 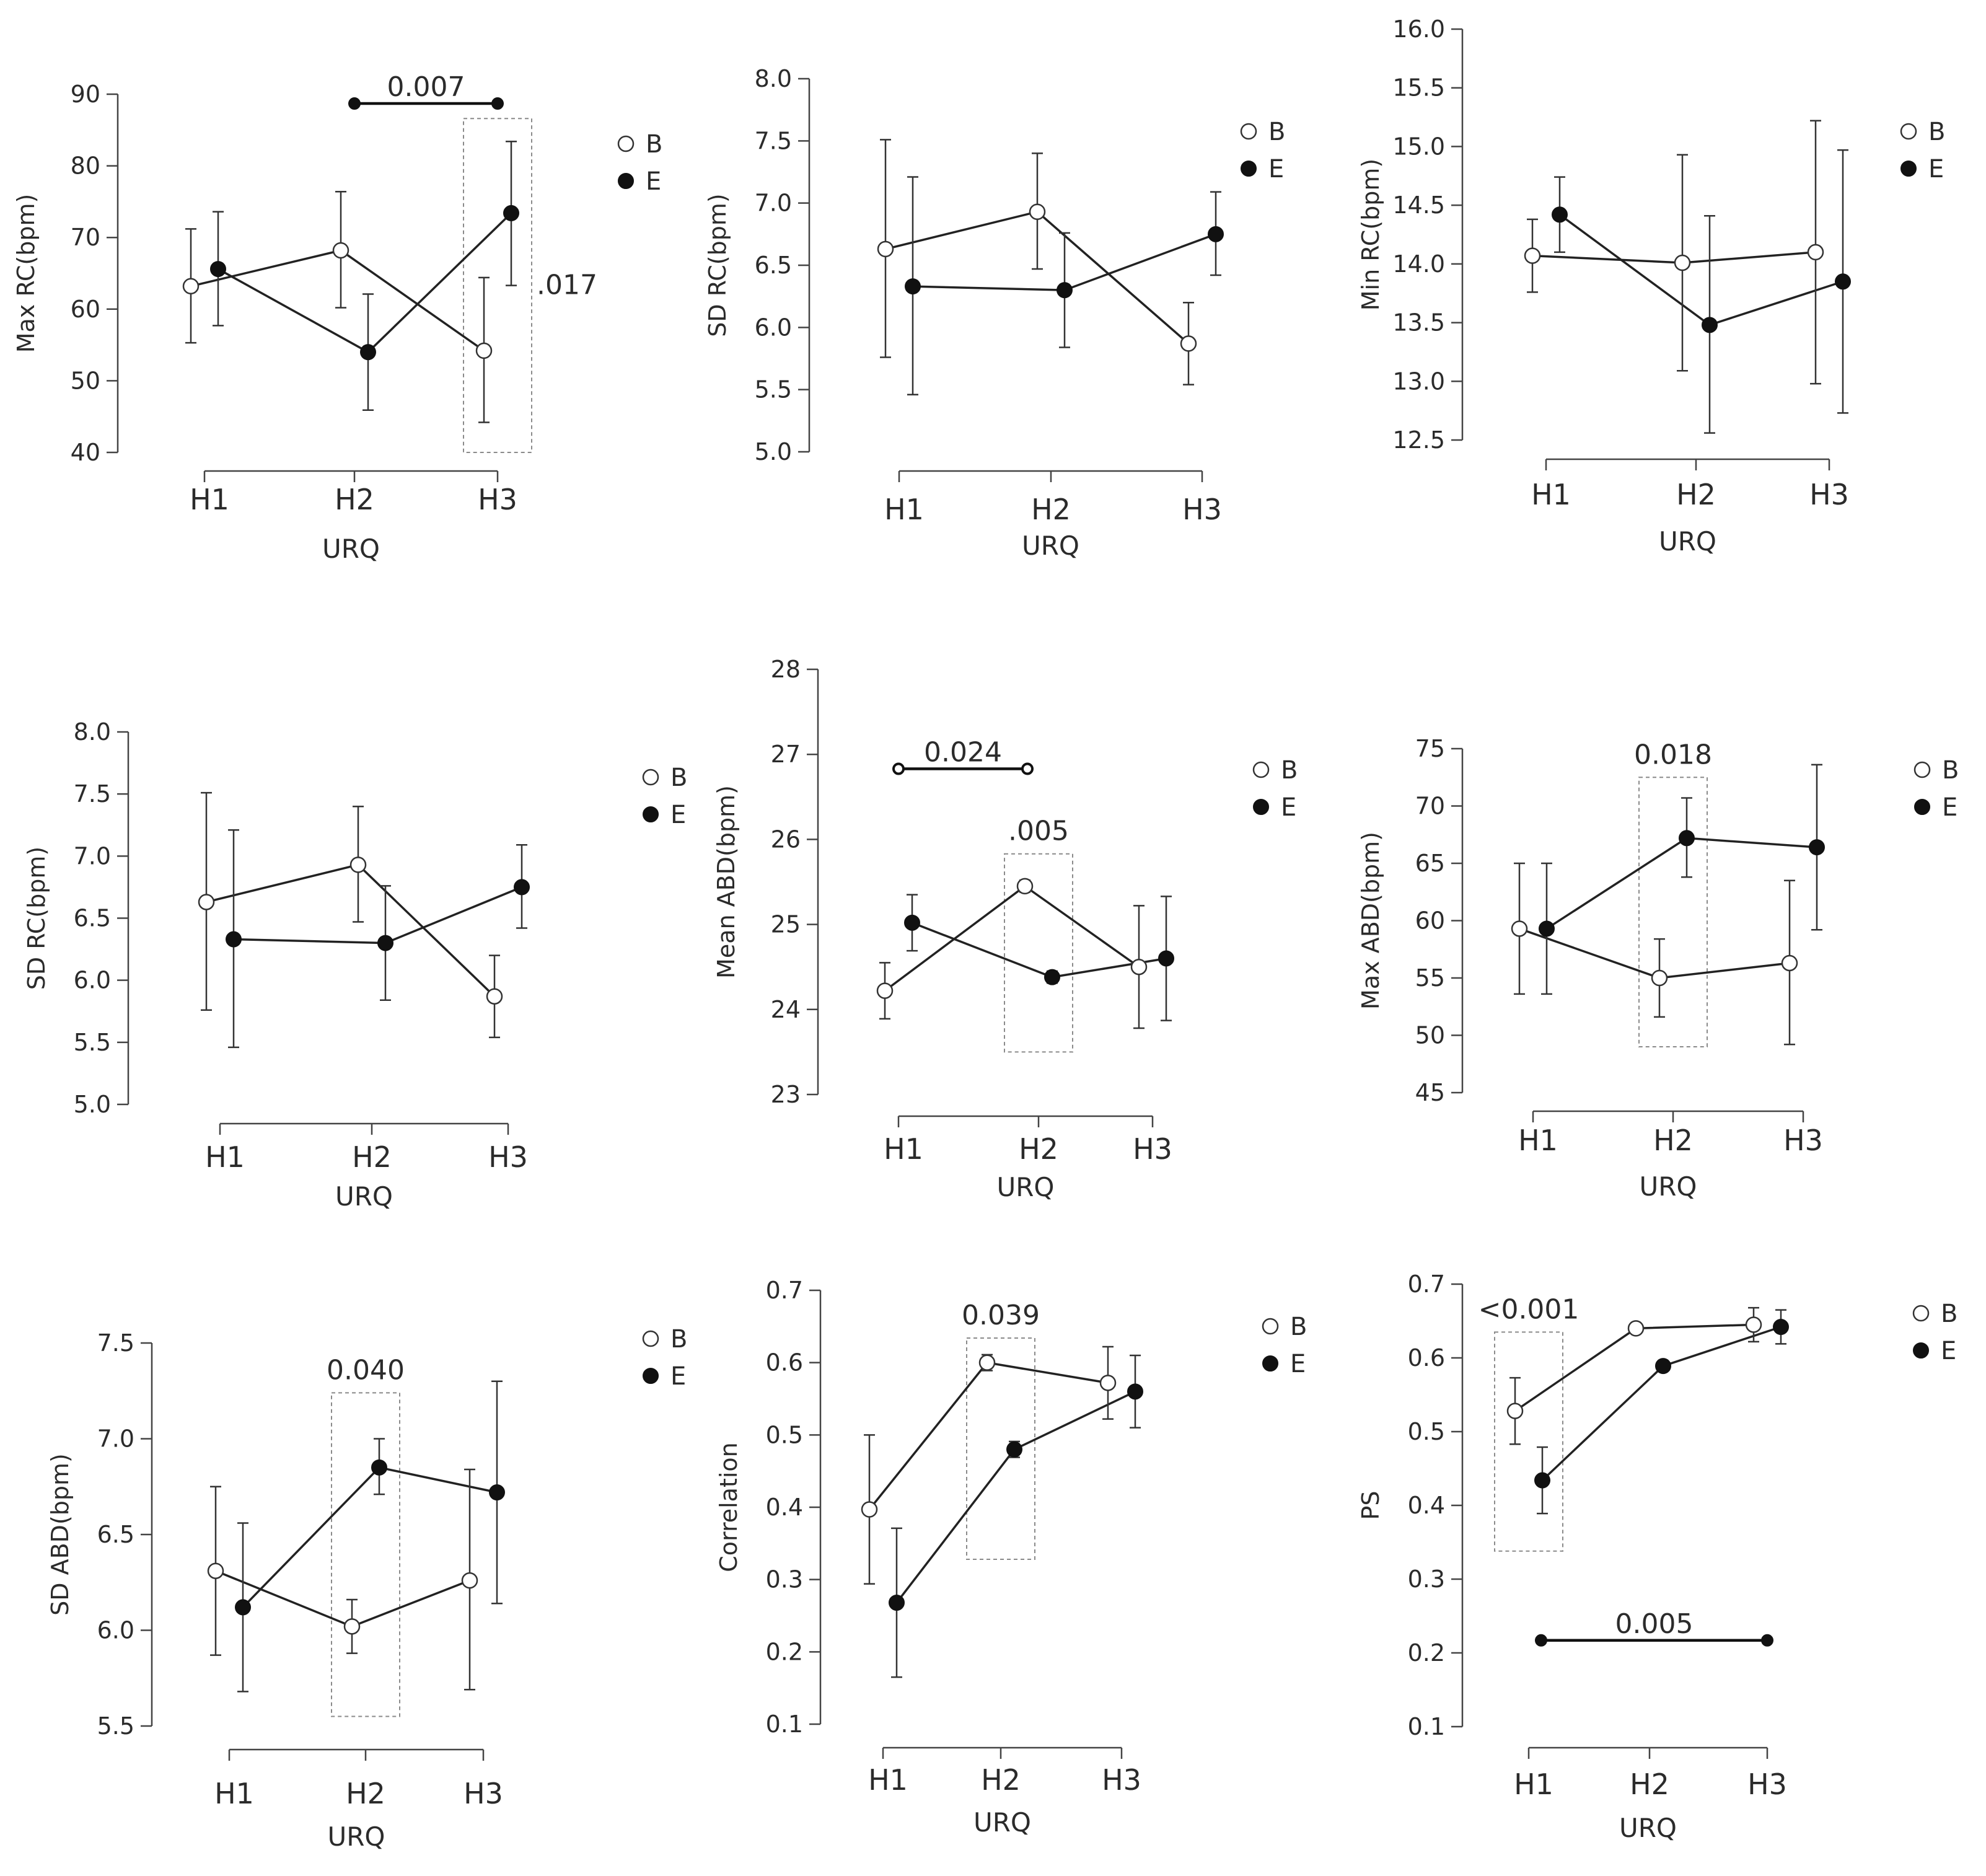 What do you see at coordinates (1418, 205) in the screenshot?
I see `y-tick-label: 14.5` at bounding box center [1418, 205].